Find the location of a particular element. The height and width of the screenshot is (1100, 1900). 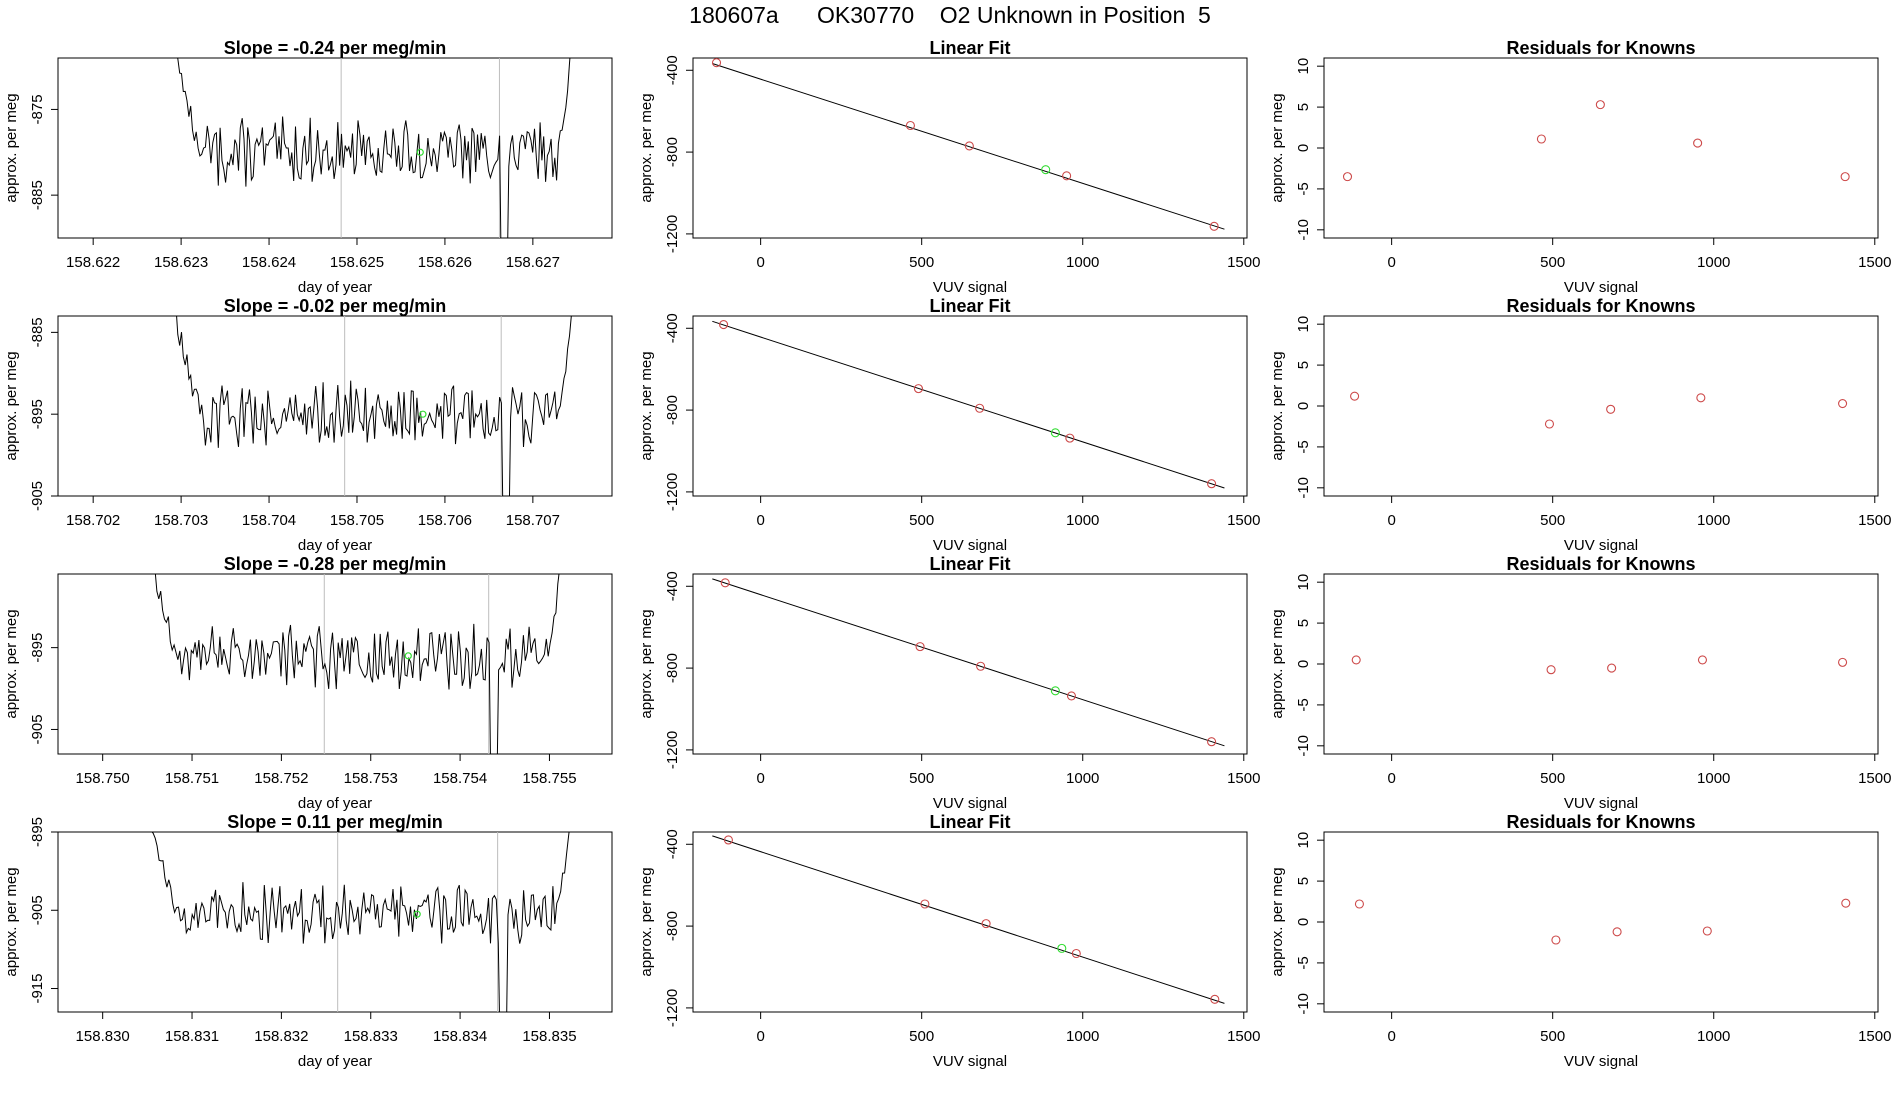

y-tick-label: -400 is located at coordinates (672, 586).